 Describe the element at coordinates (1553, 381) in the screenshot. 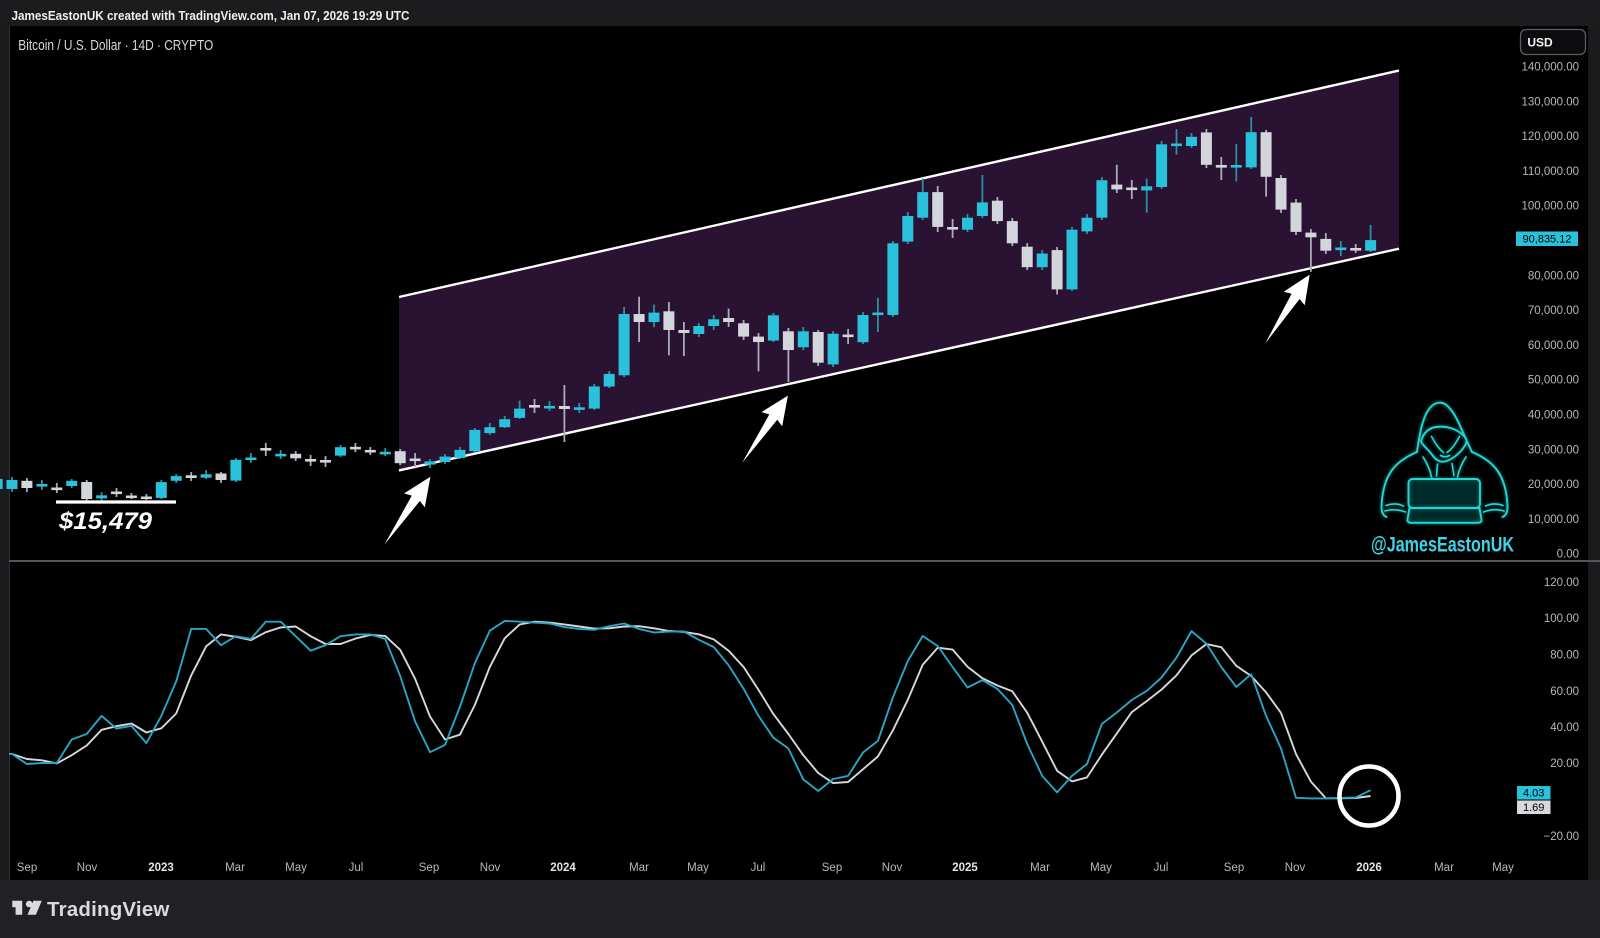

I see `svg-text: 50,000.00` at that location.